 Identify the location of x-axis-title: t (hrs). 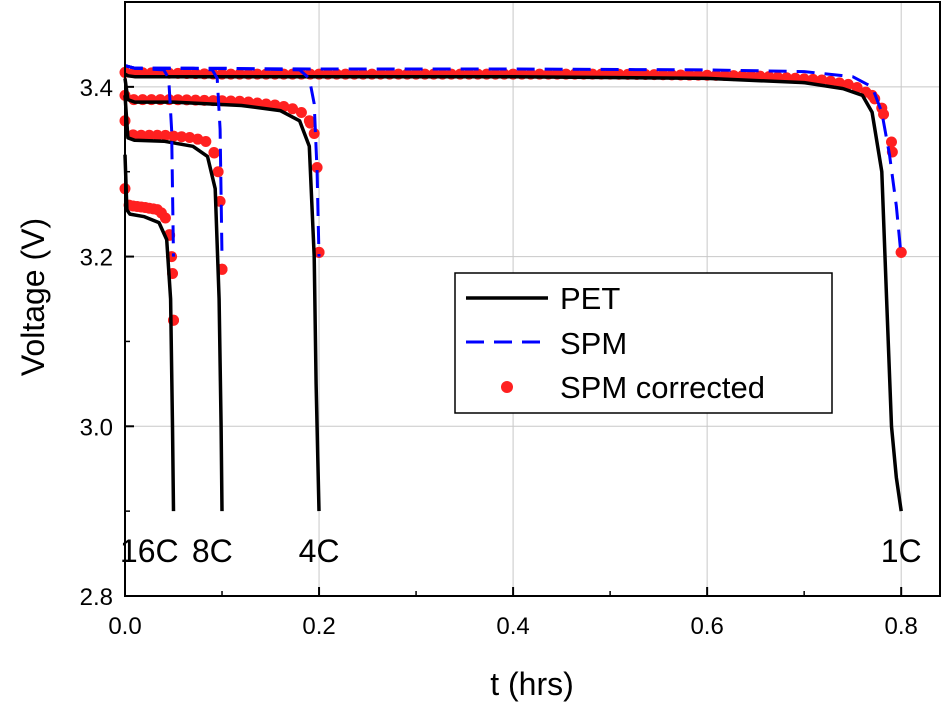
(532, 684).